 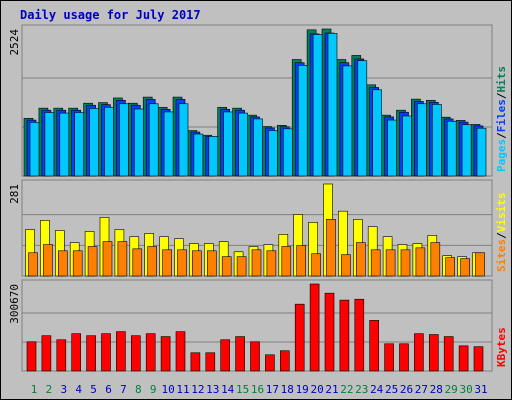 What do you see at coordinates (110, 15) in the screenshot?
I see `chart-title: Daily usage for July 2017` at bounding box center [110, 15].